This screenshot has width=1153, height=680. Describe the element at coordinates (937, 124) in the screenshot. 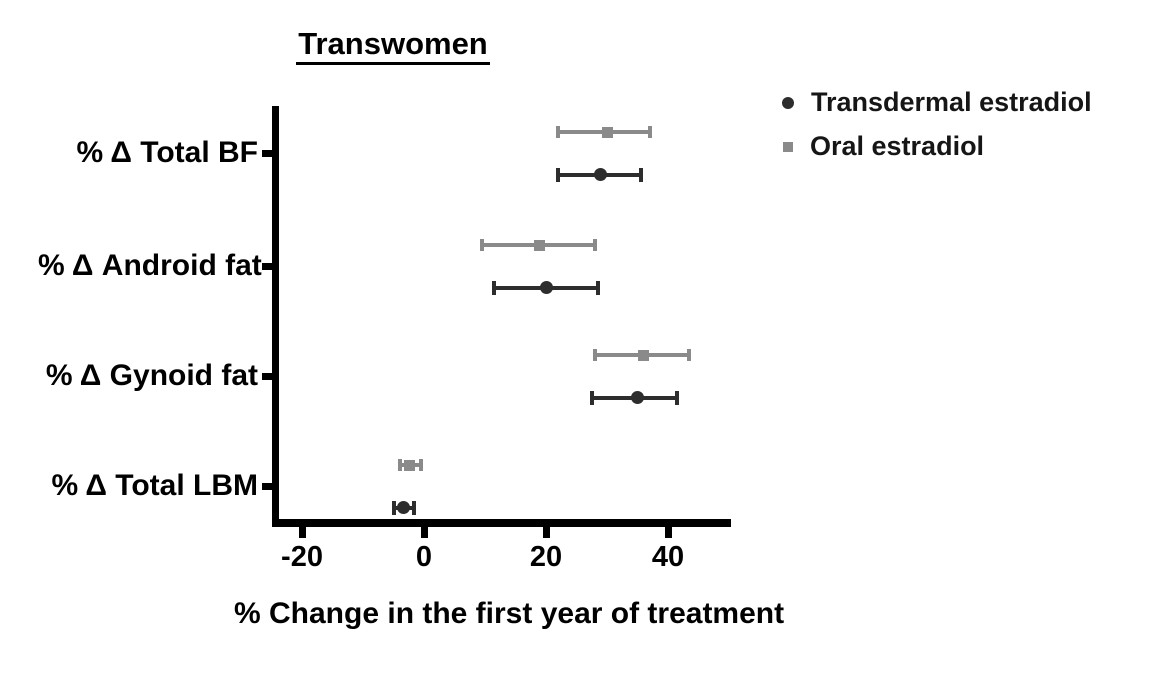

I see `legend: Transdermal estradiol Oral estradiol` at that location.